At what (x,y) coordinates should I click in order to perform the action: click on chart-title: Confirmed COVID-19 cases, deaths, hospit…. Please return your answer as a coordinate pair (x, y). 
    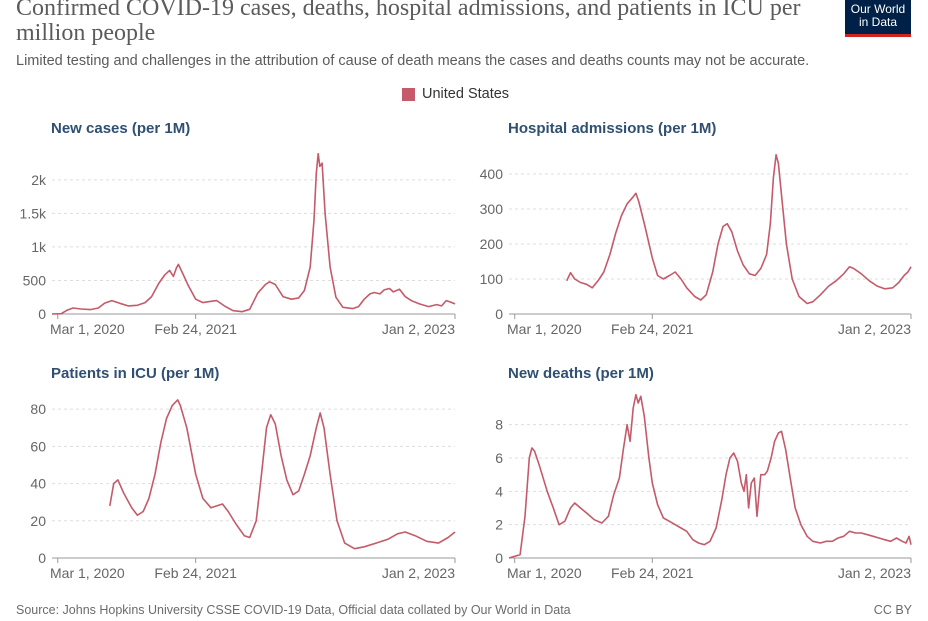
    Looking at the image, I should click on (408, 23).